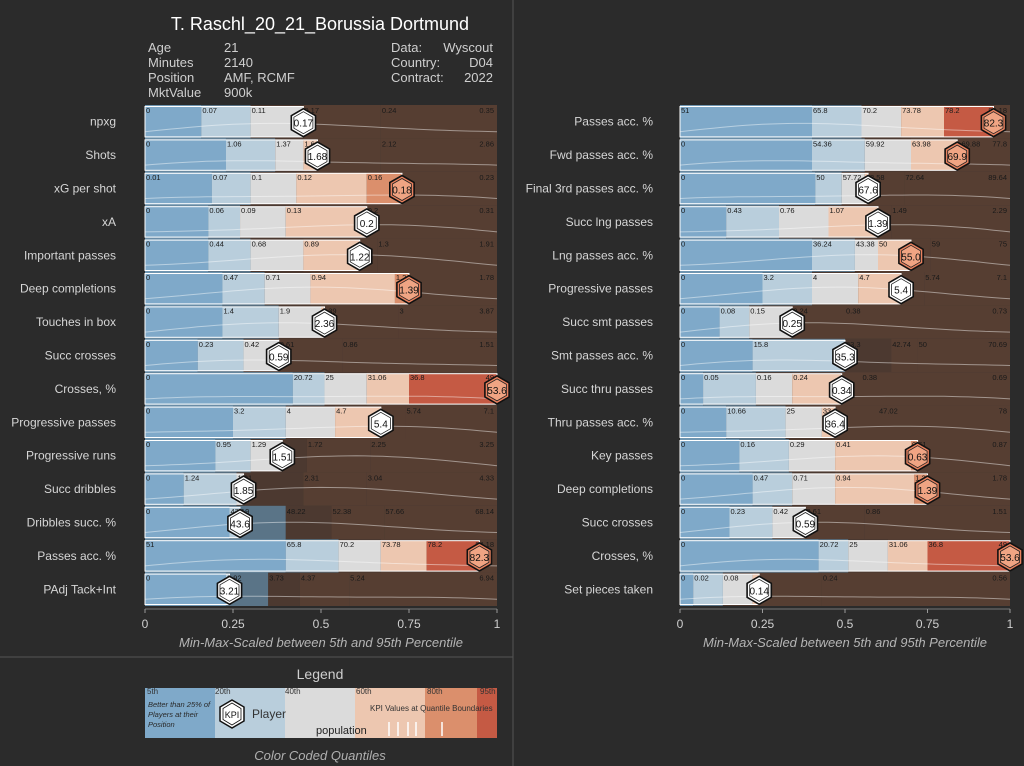  What do you see at coordinates (711, 377) in the screenshot?
I see `quantile-label: 0.05` at bounding box center [711, 377].